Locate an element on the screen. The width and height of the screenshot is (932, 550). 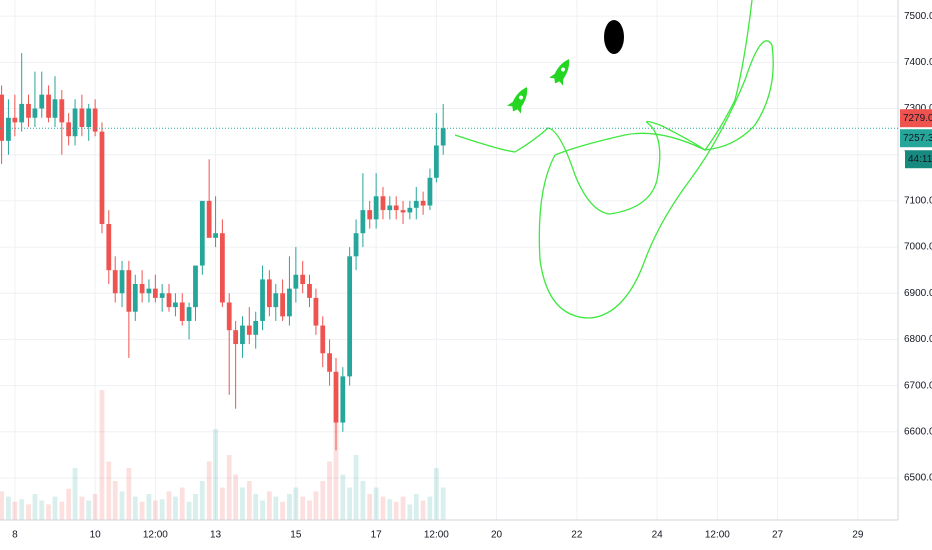
y-tick-label: 6800.0 is located at coordinates (918, 339).